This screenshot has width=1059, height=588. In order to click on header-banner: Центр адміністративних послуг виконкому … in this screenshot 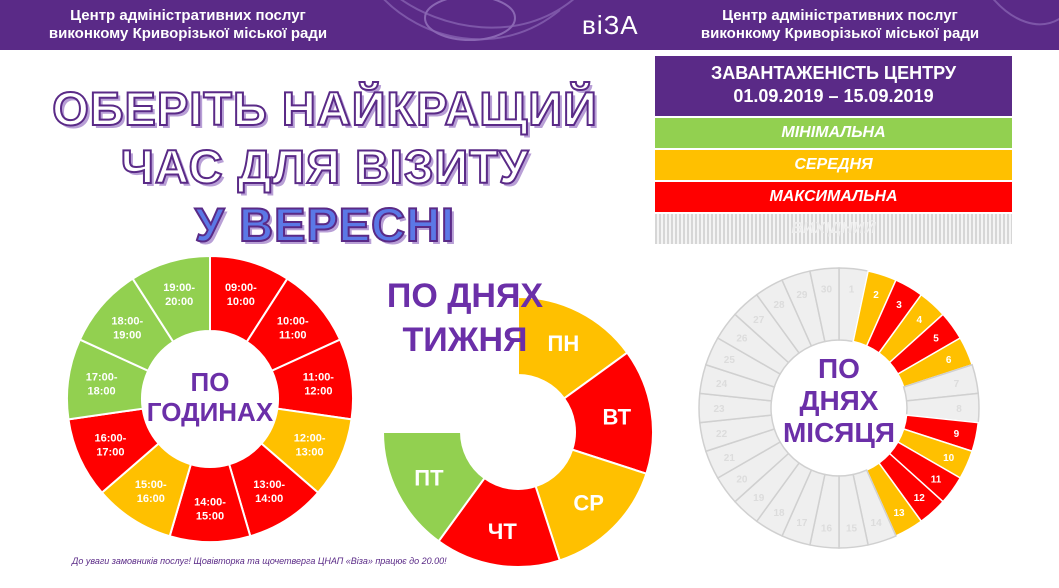, I will do `click(529, 25)`.